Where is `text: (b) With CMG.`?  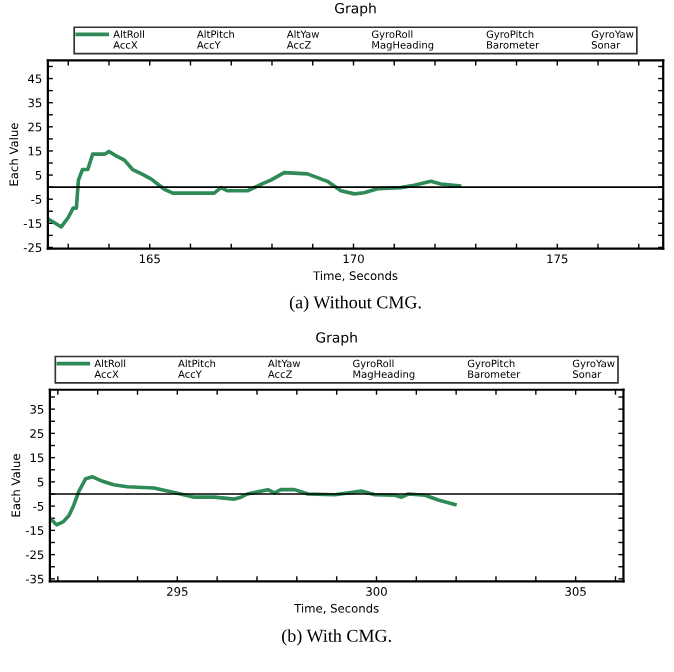
text: (b) With CMG. is located at coordinates (336, 637).